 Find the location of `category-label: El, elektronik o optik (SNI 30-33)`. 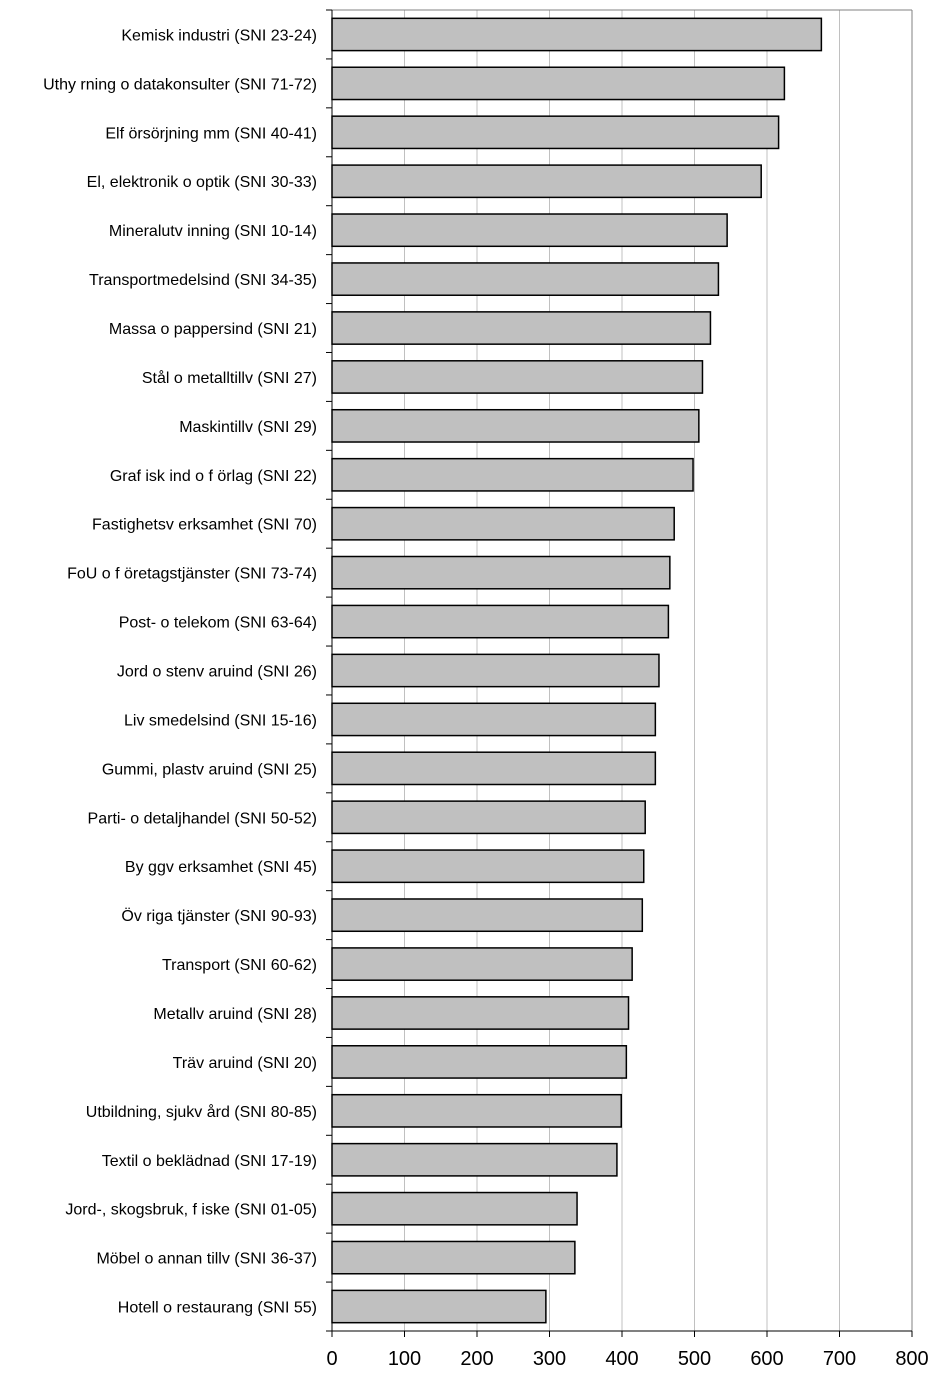

category-label: El, elektronik o optik (SNI 30-33) is located at coordinates (202, 182).